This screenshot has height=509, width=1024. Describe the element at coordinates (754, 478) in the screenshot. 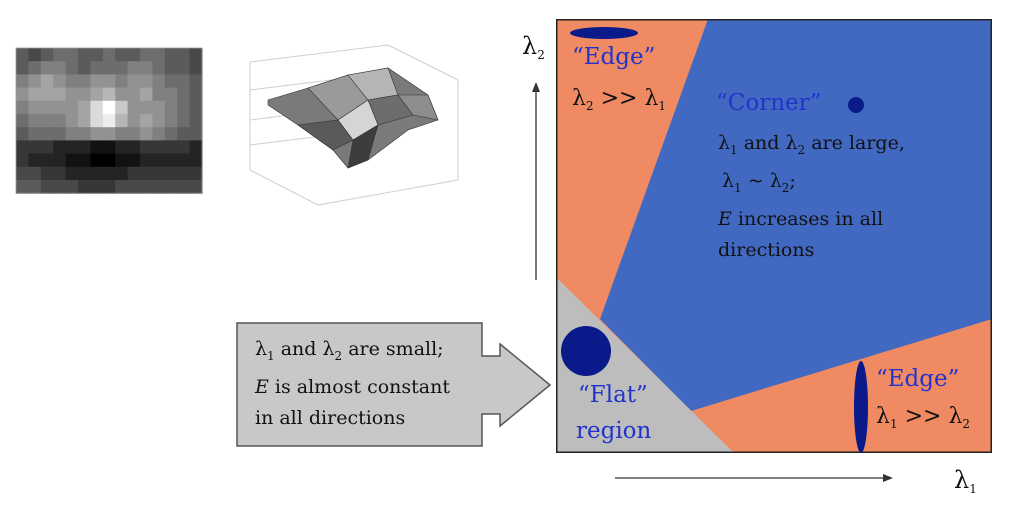

I see `x-axis-arrow` at that location.